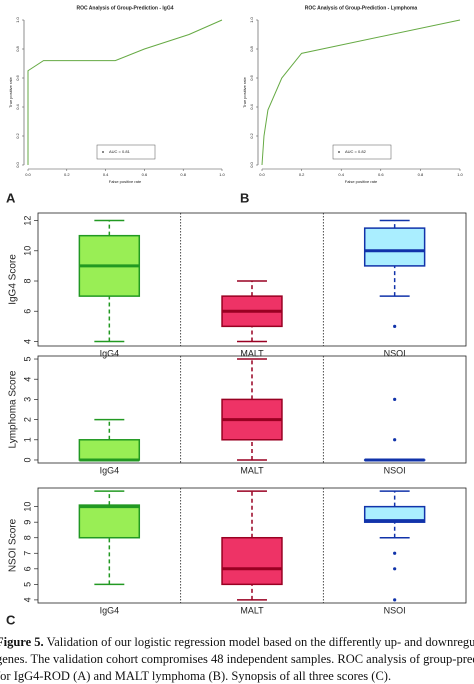 The height and width of the screenshot is (684, 474). I want to click on y-tick-label: 0, so click(27, 459).